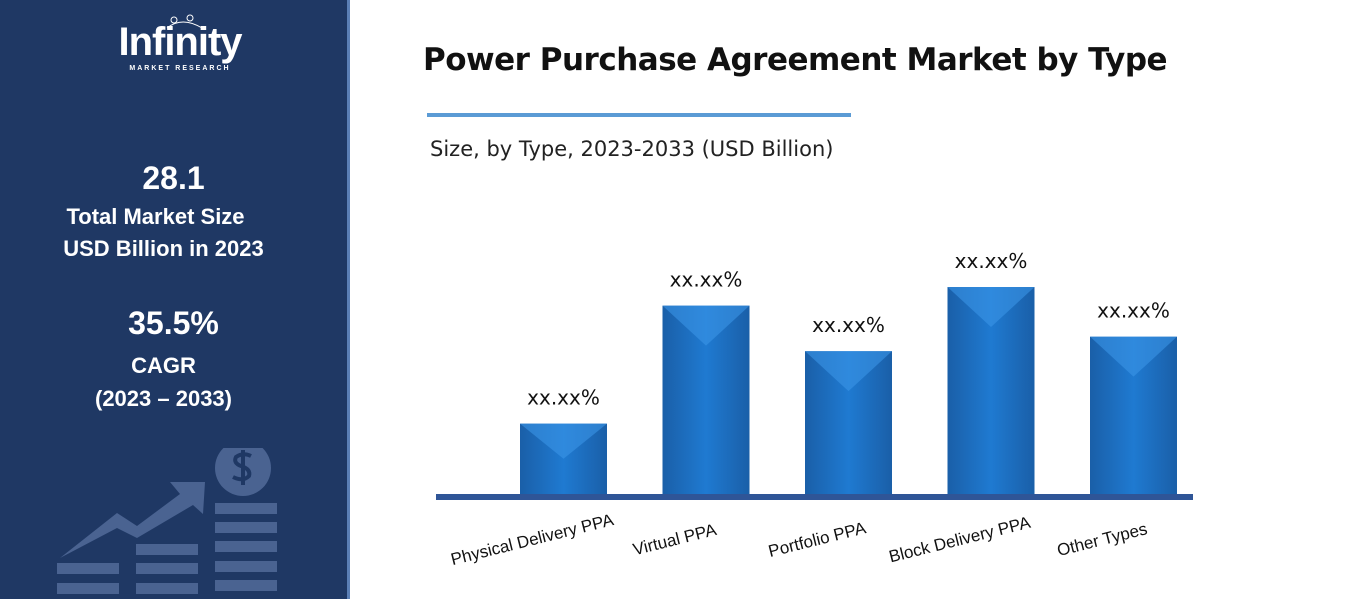 This screenshot has height=599, width=1362. What do you see at coordinates (639, 115) in the screenshot?
I see `title-divider` at bounding box center [639, 115].